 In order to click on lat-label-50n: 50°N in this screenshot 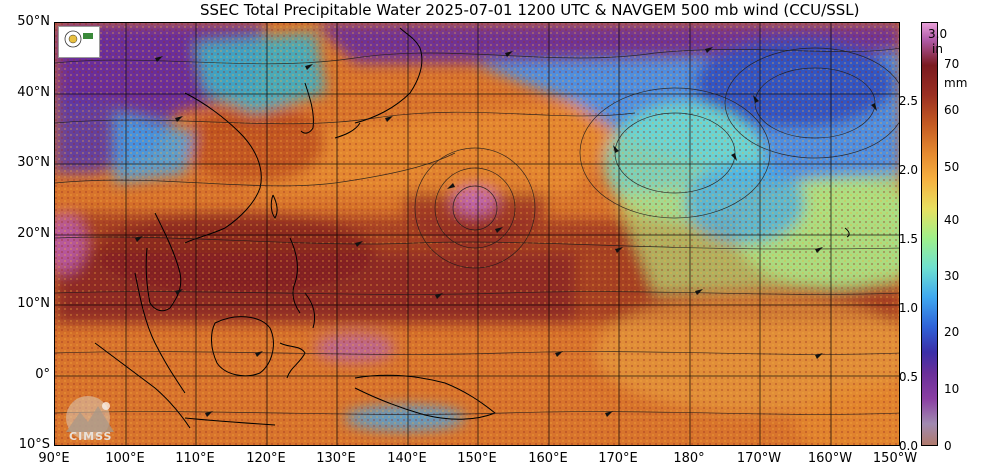, I will do `click(33, 21)`.